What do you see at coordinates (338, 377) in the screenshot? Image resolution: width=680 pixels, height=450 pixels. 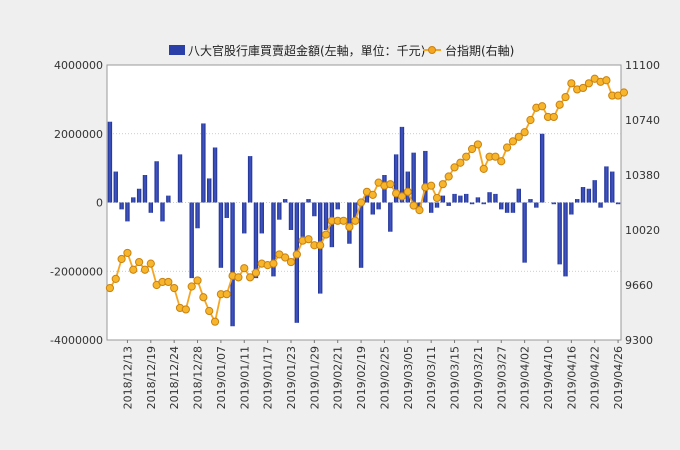 I see `x-tick-label: 2019/02/21` at bounding box center [338, 377].